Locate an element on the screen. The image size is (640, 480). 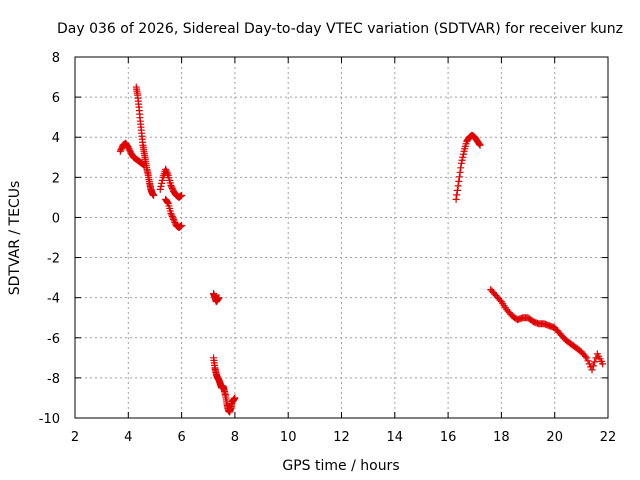
x-tick-label: 2 is located at coordinates (75, 437).